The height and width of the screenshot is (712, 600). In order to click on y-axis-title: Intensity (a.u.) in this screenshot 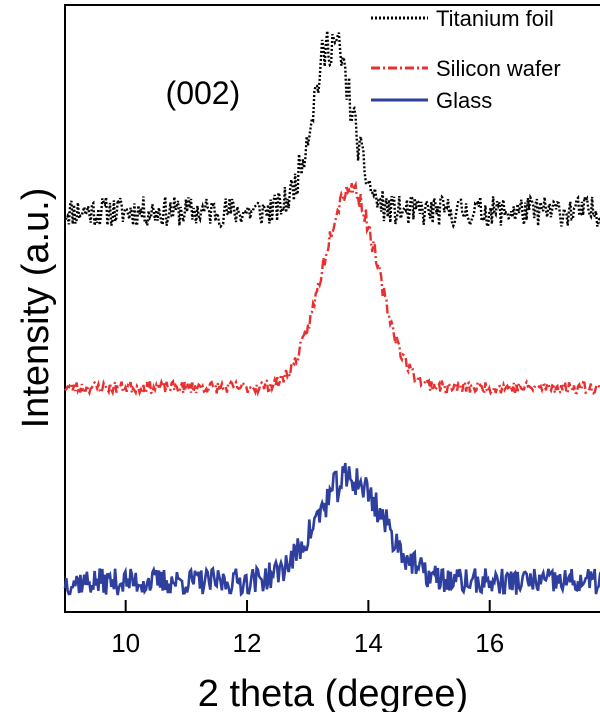, I will do `click(36, 308)`.